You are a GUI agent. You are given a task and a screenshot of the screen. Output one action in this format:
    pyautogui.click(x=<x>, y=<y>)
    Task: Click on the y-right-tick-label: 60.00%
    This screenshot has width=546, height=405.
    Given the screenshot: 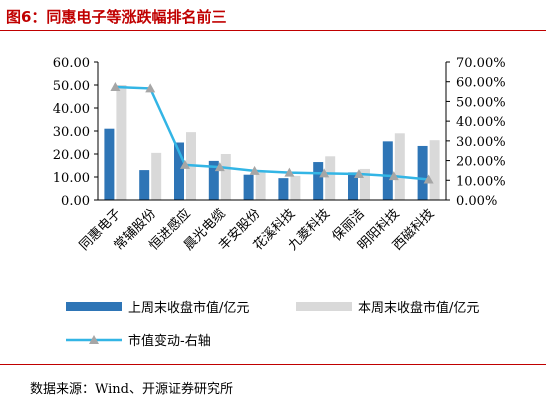 What is the action you would take?
    pyautogui.click(x=481, y=83)
    